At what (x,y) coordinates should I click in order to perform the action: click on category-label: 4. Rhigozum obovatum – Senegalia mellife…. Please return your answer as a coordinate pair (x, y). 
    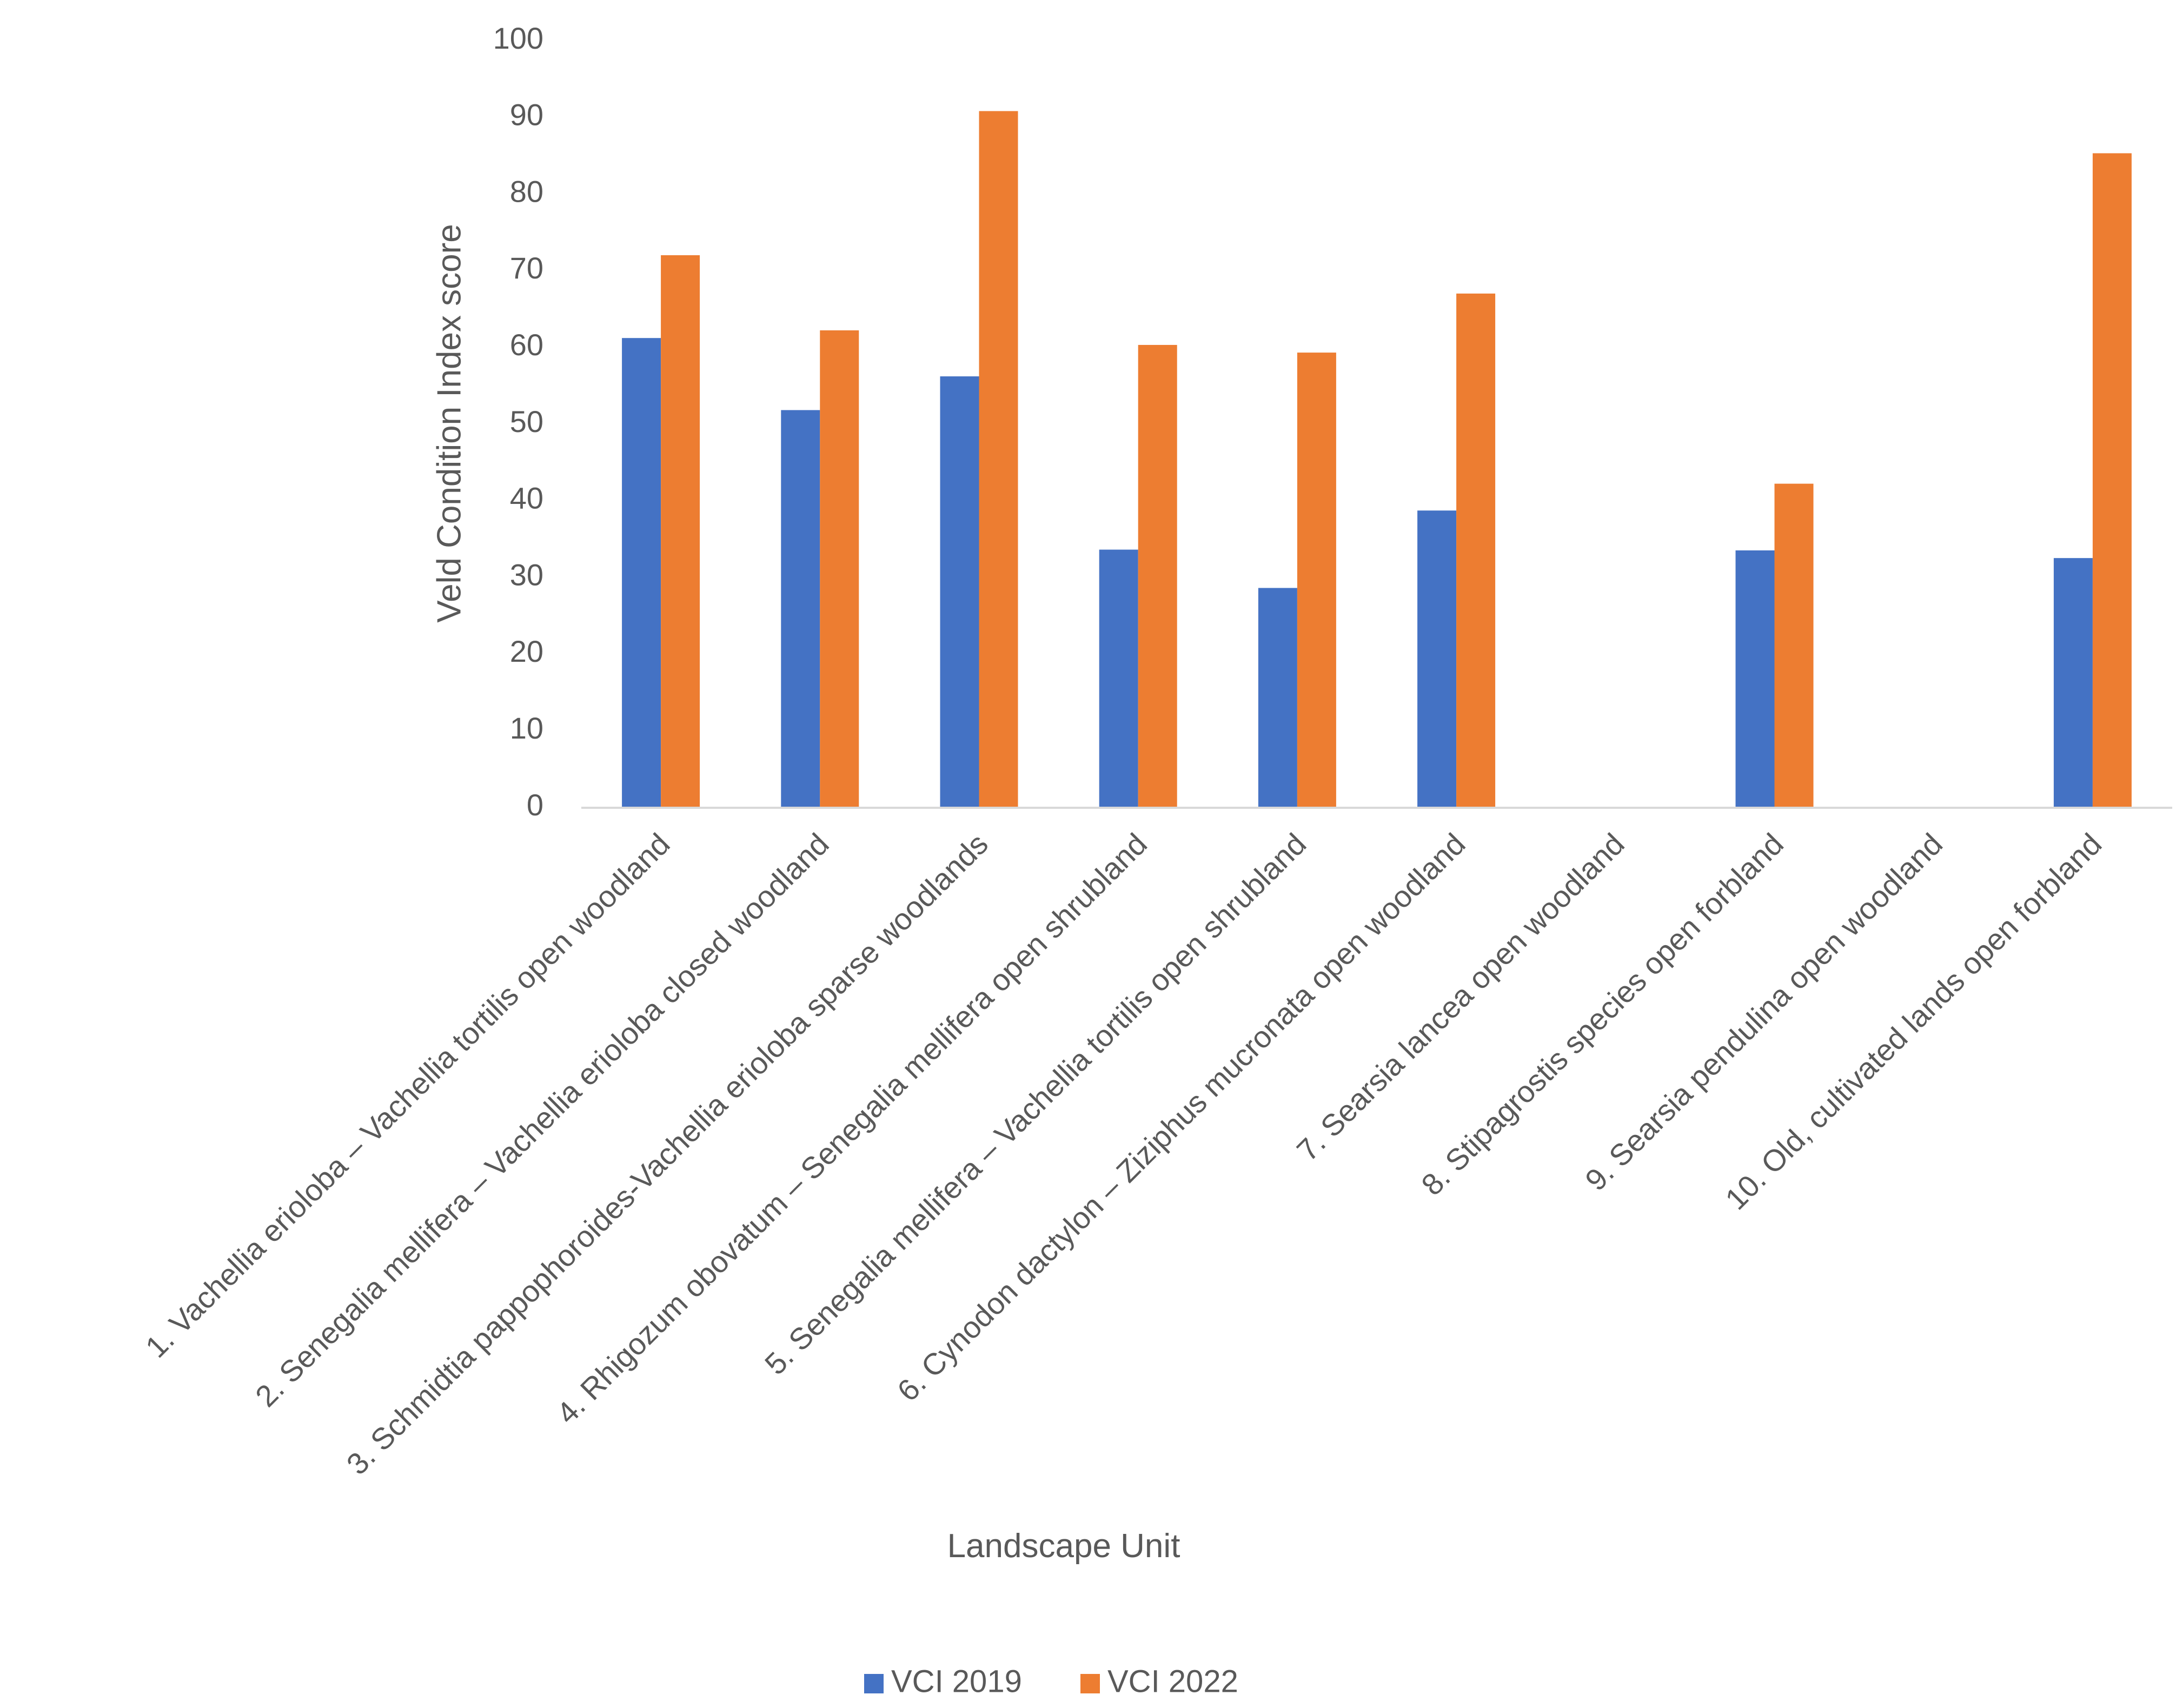
    Looking at the image, I should click on (852, 1129).